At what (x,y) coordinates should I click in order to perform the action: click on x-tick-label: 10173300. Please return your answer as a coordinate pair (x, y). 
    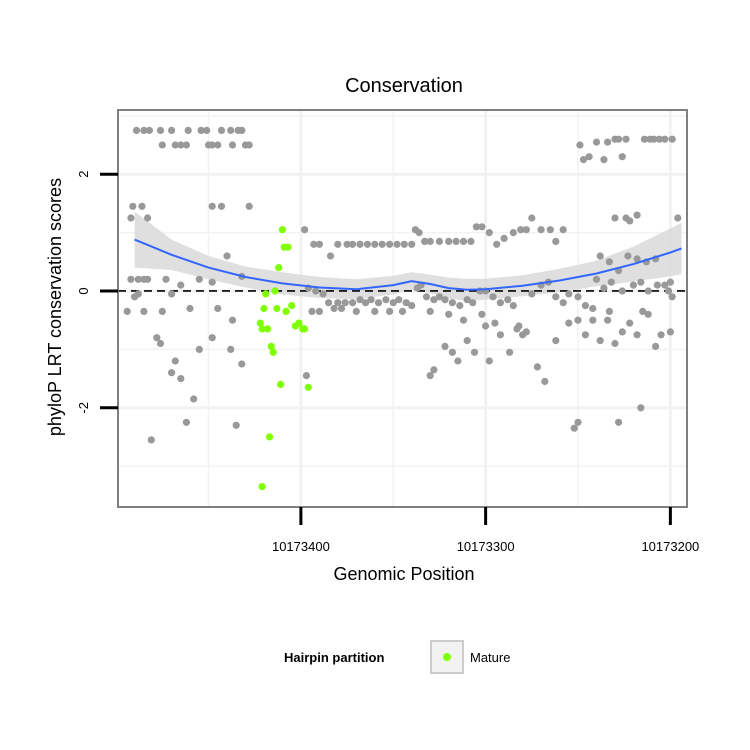
    Looking at the image, I should click on (486, 546).